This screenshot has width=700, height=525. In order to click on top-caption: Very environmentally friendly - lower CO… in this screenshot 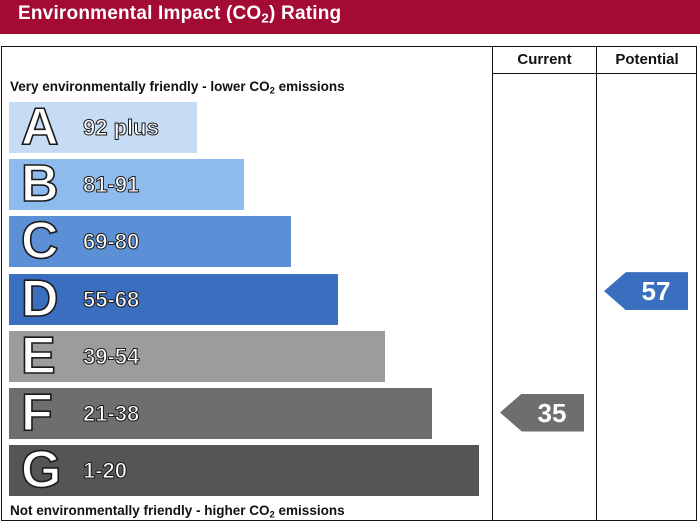, I will do `click(177, 87)`.